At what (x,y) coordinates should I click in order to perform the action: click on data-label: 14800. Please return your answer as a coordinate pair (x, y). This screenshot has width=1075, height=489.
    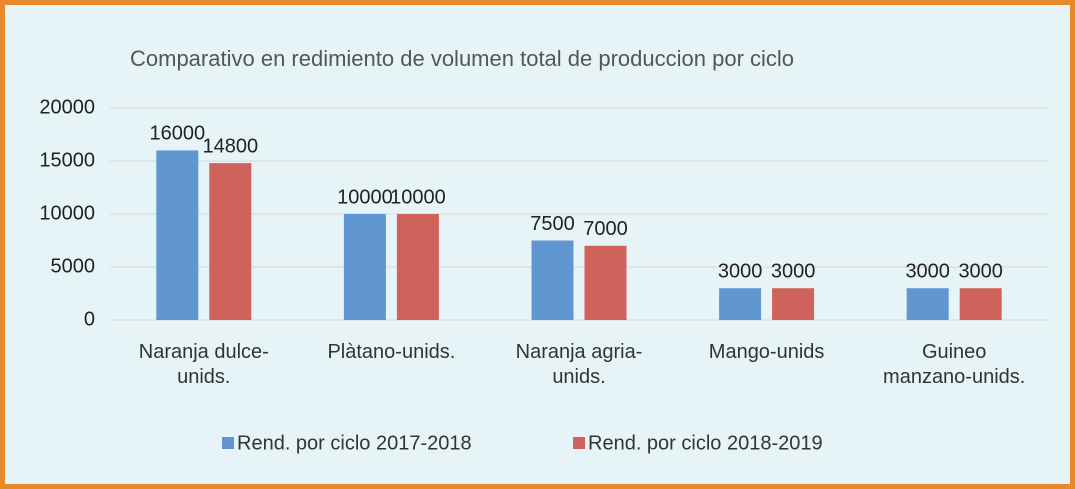
    Looking at the image, I should click on (230, 146).